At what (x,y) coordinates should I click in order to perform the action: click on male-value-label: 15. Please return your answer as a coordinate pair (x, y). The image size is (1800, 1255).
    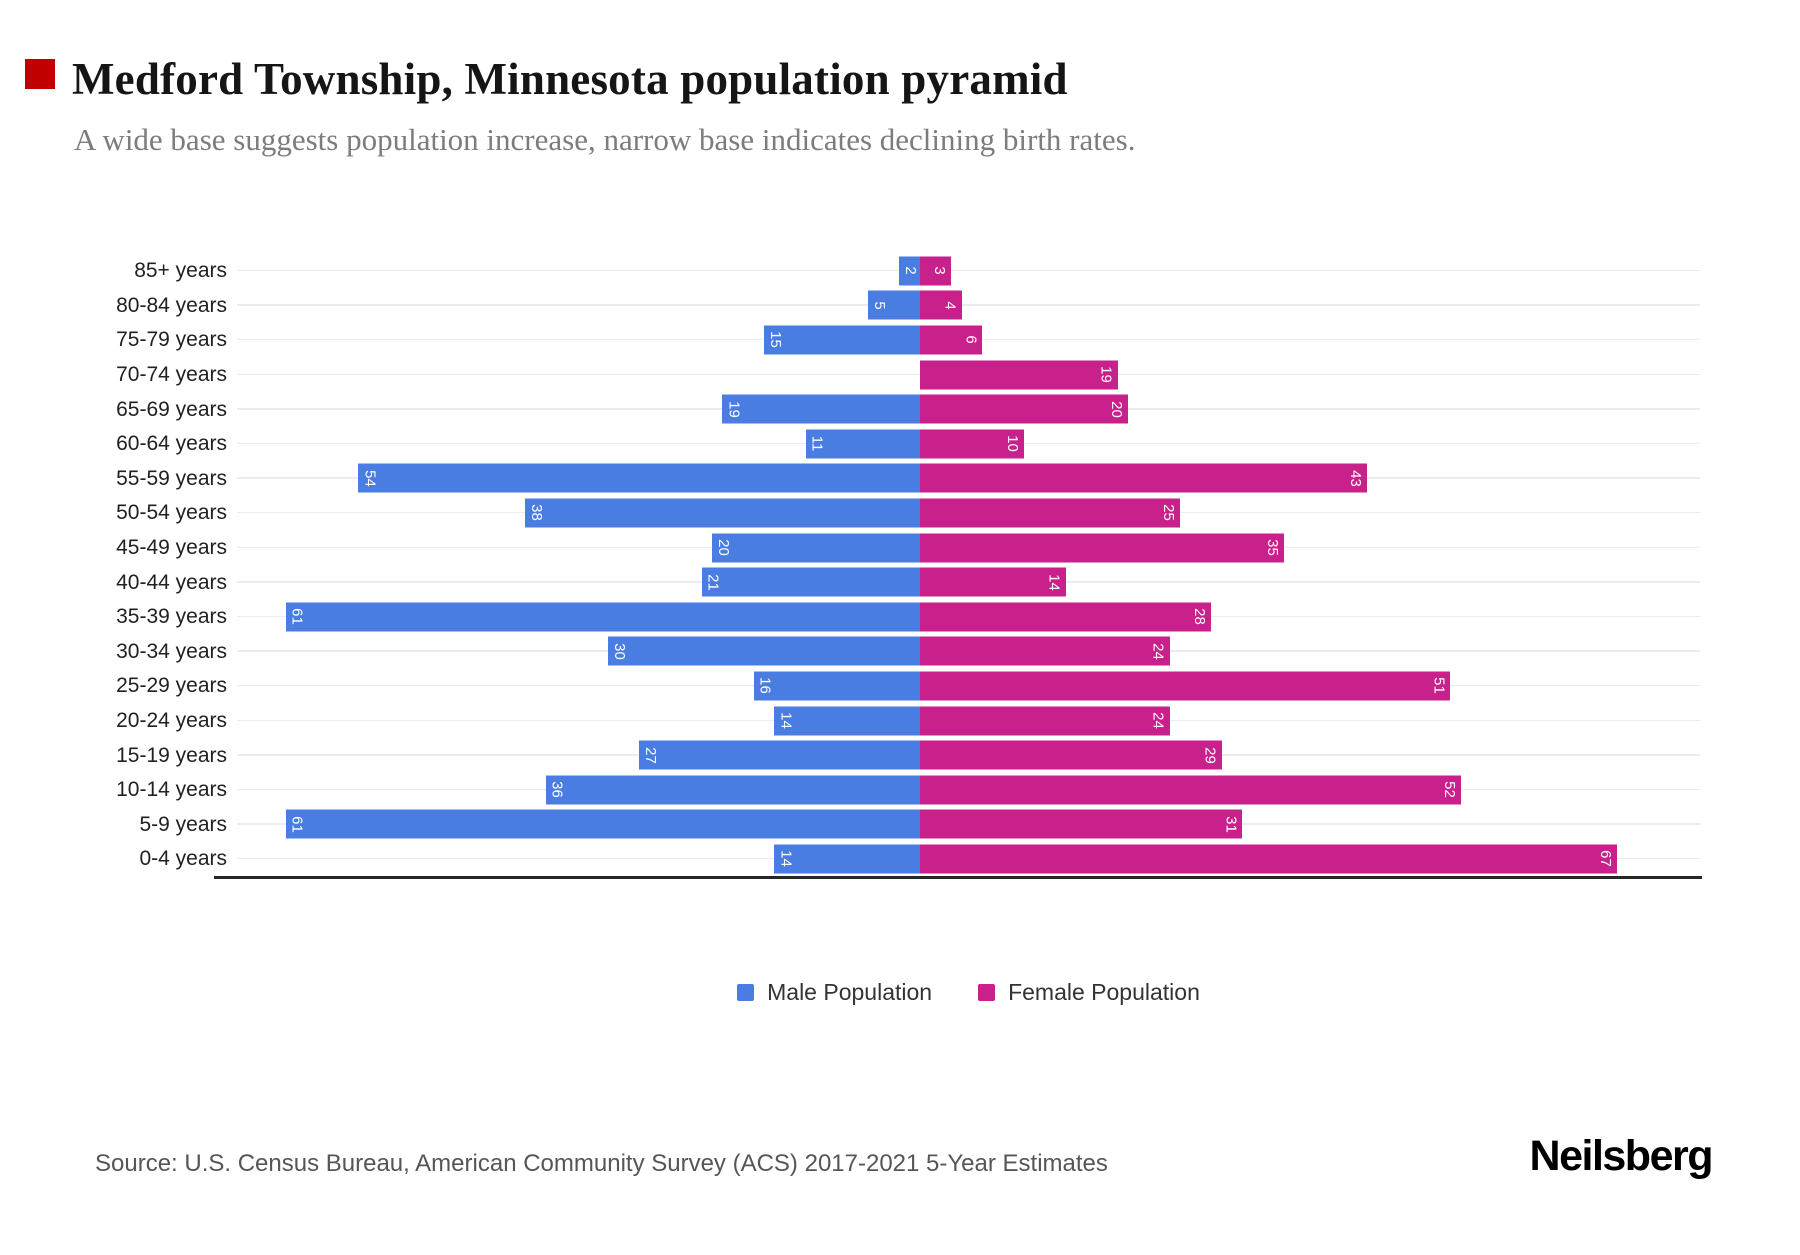
    Looking at the image, I should click on (775, 340).